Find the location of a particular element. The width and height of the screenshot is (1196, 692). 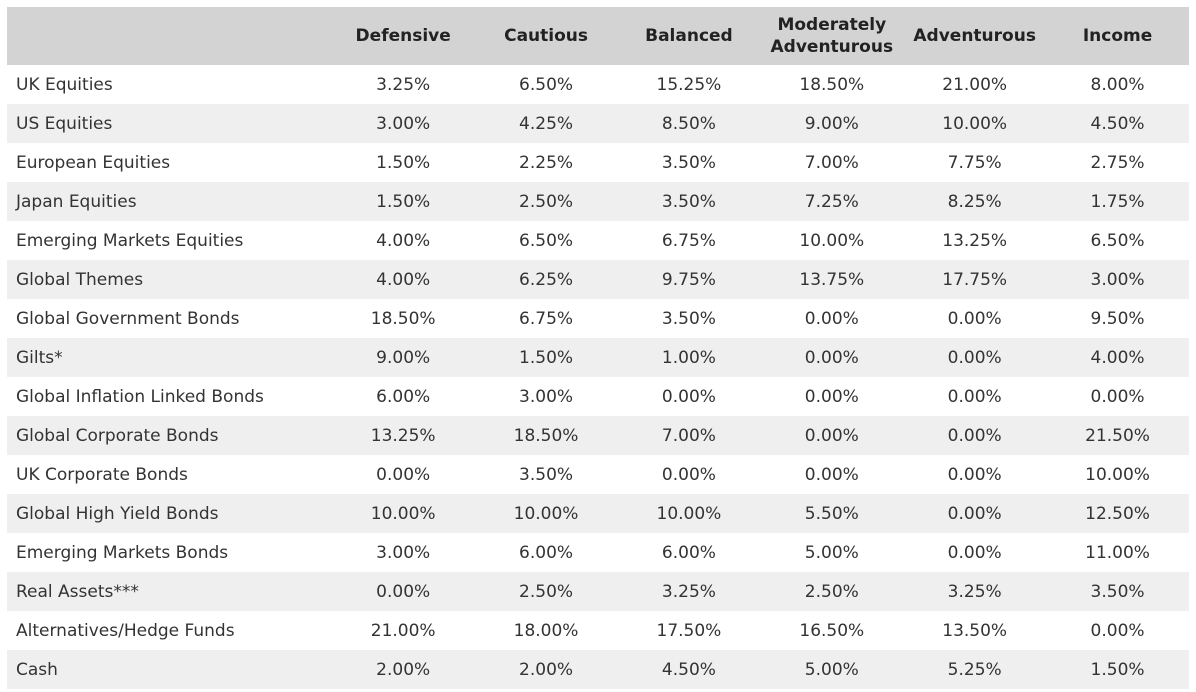

row-label: Global Themes is located at coordinates (80, 279).